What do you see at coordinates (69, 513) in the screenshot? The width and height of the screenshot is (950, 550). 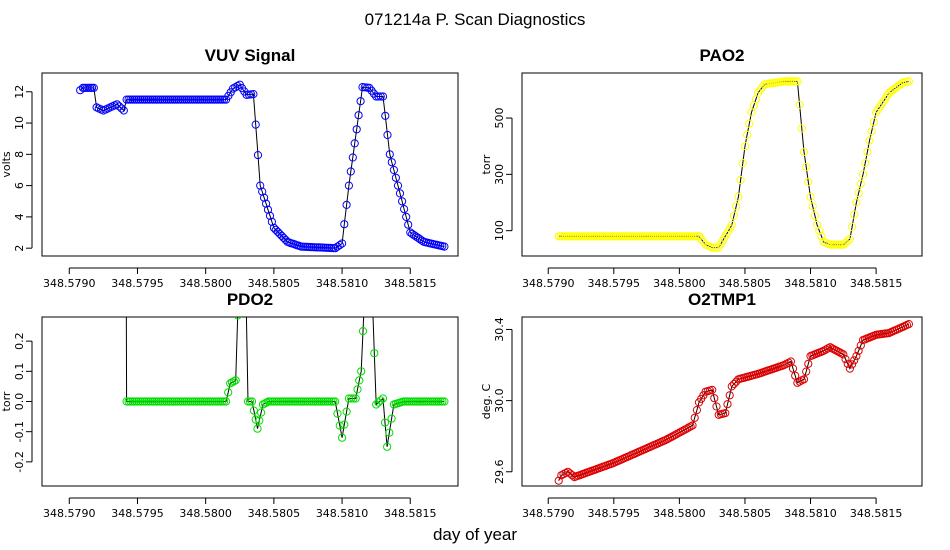 I see `pdo2-x-tick-label: 348.5790` at bounding box center [69, 513].